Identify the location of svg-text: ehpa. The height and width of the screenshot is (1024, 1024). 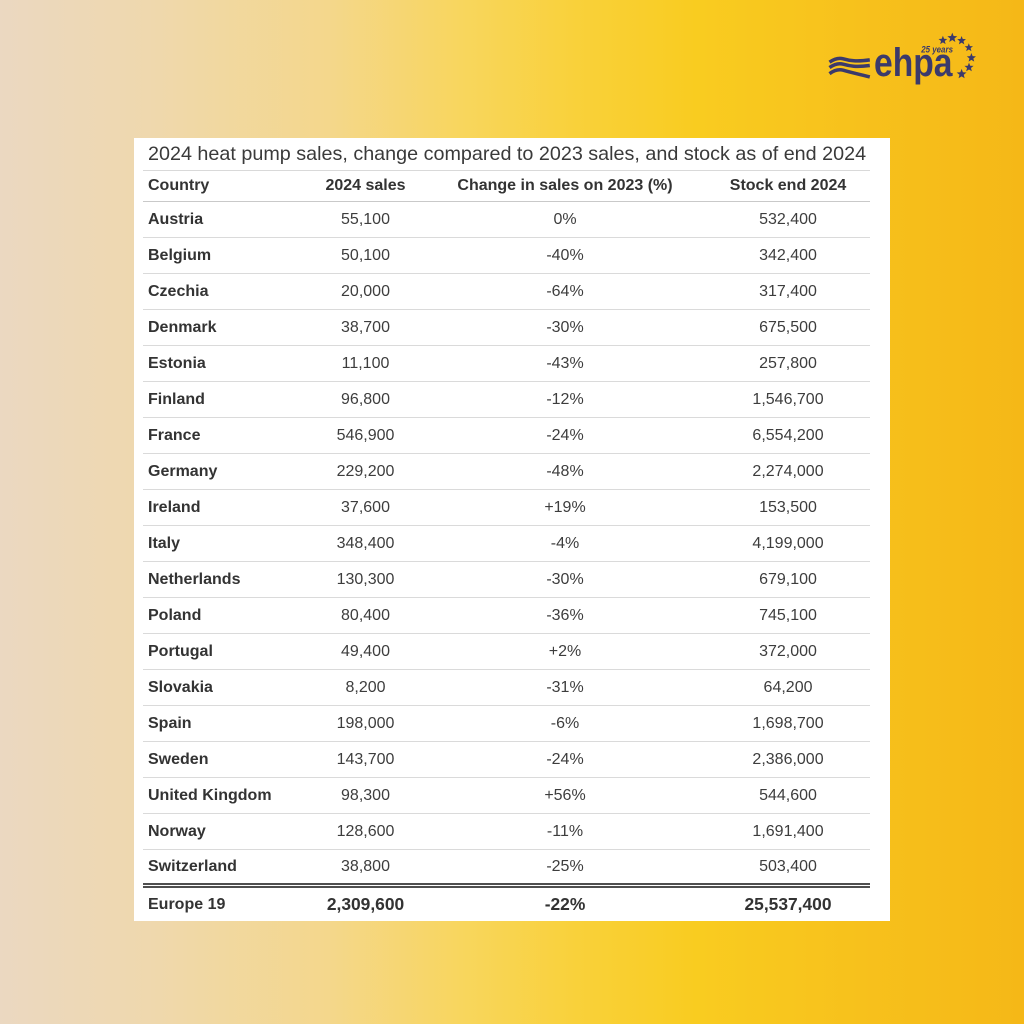
(913, 63).